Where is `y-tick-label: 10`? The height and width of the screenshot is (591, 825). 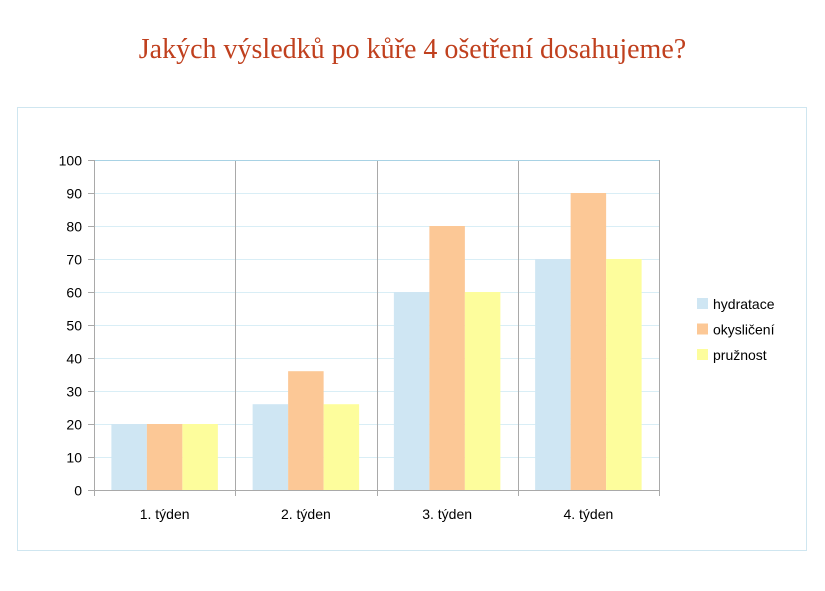 y-tick-label: 10 is located at coordinates (74, 458).